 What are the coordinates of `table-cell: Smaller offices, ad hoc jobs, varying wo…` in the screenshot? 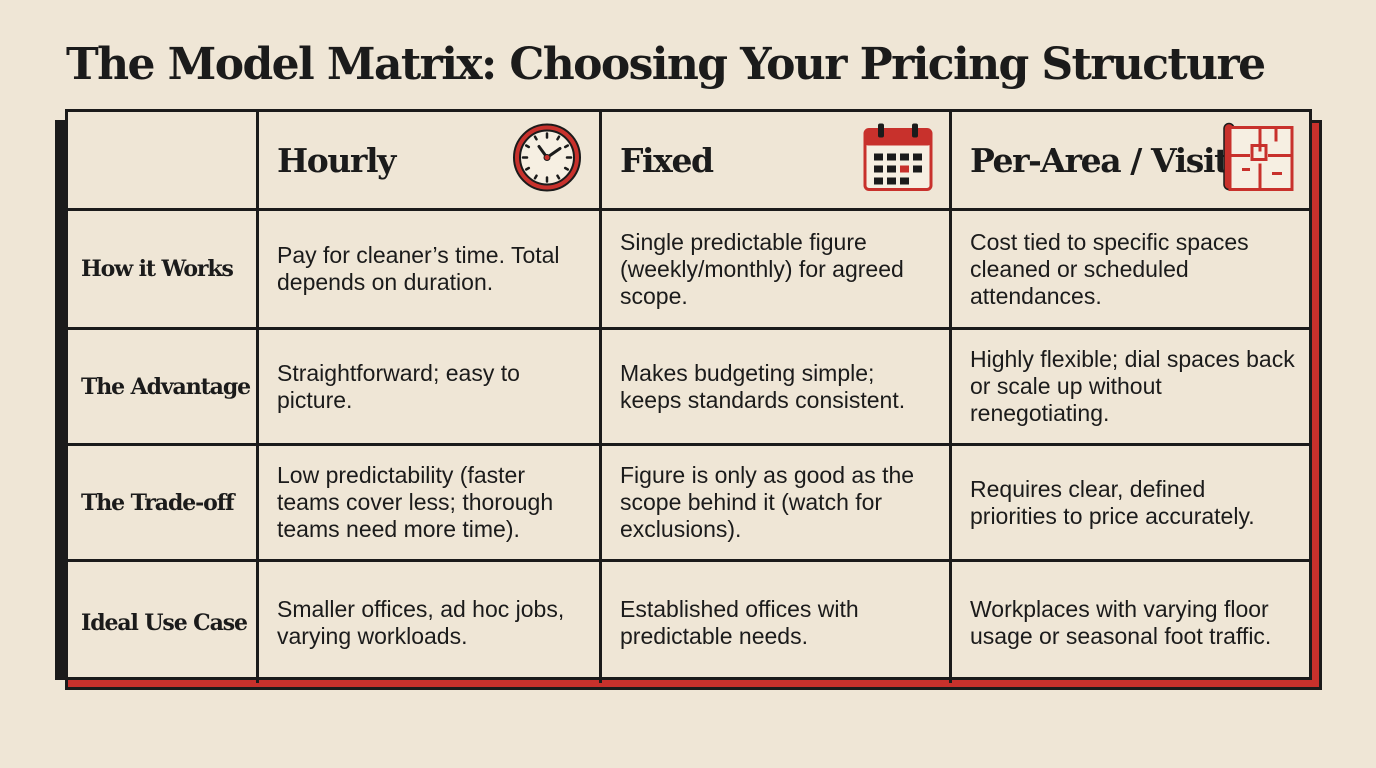 It's located at (430, 622).